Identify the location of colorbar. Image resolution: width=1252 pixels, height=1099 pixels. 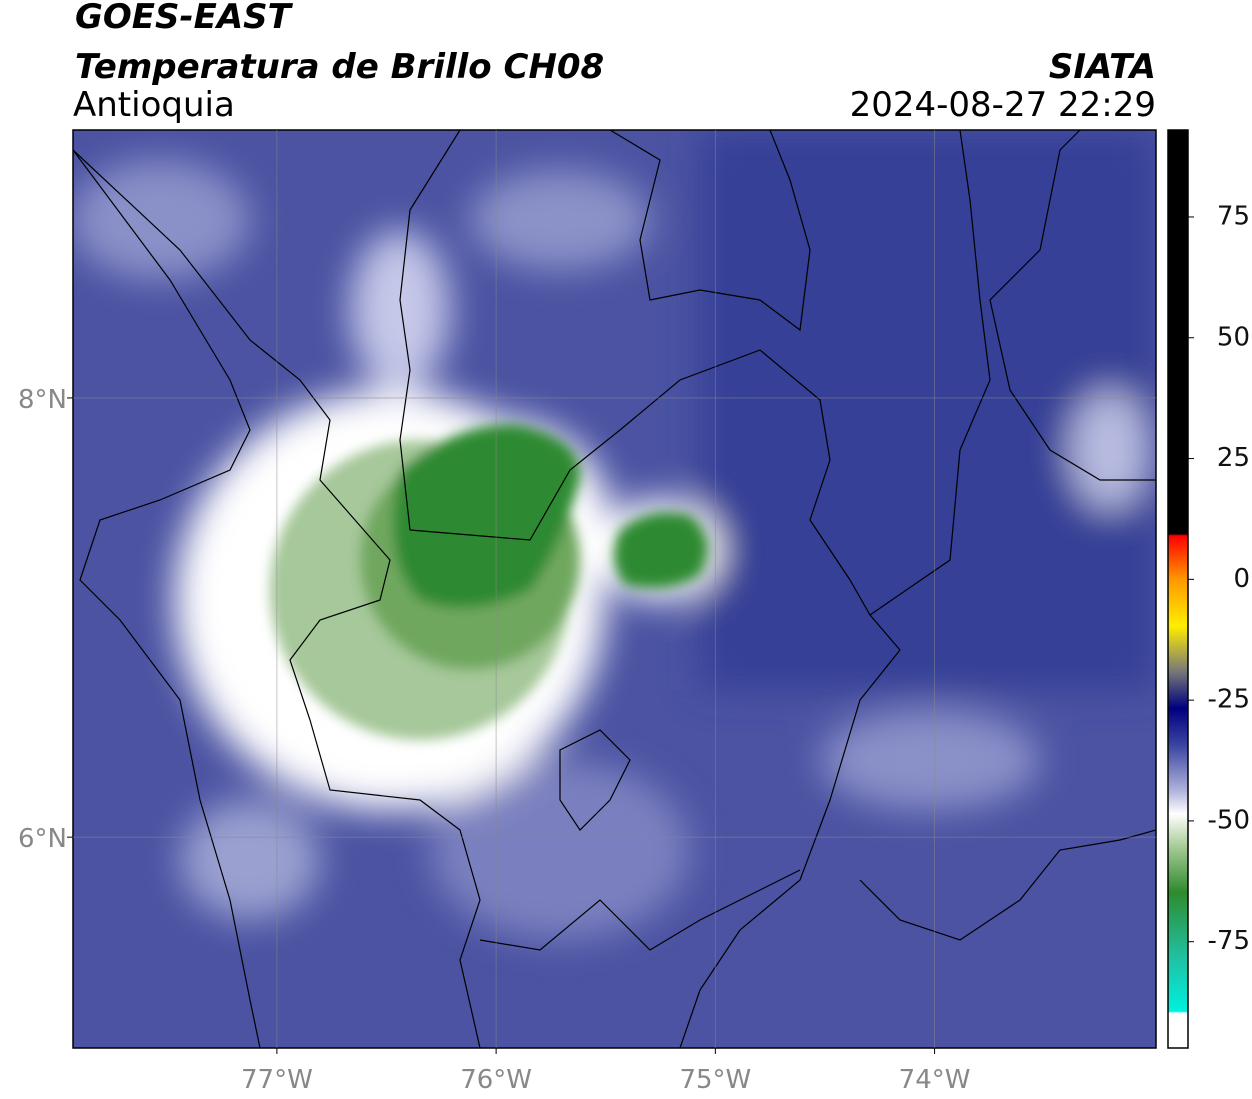
(1178, 589).